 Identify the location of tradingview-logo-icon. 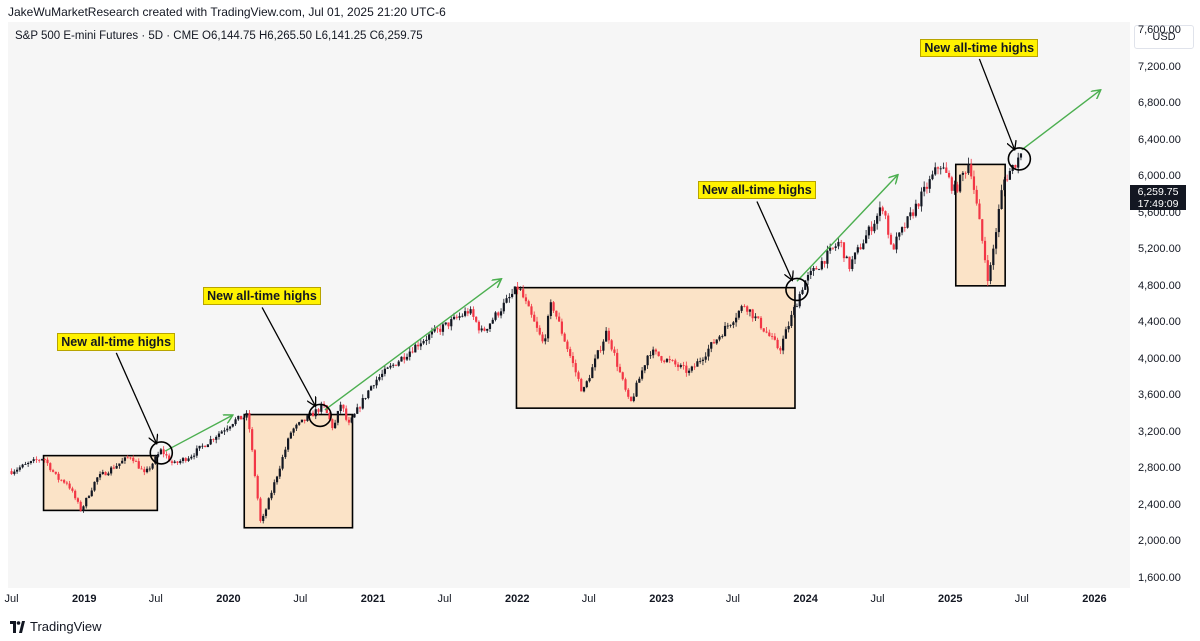
(17, 626).